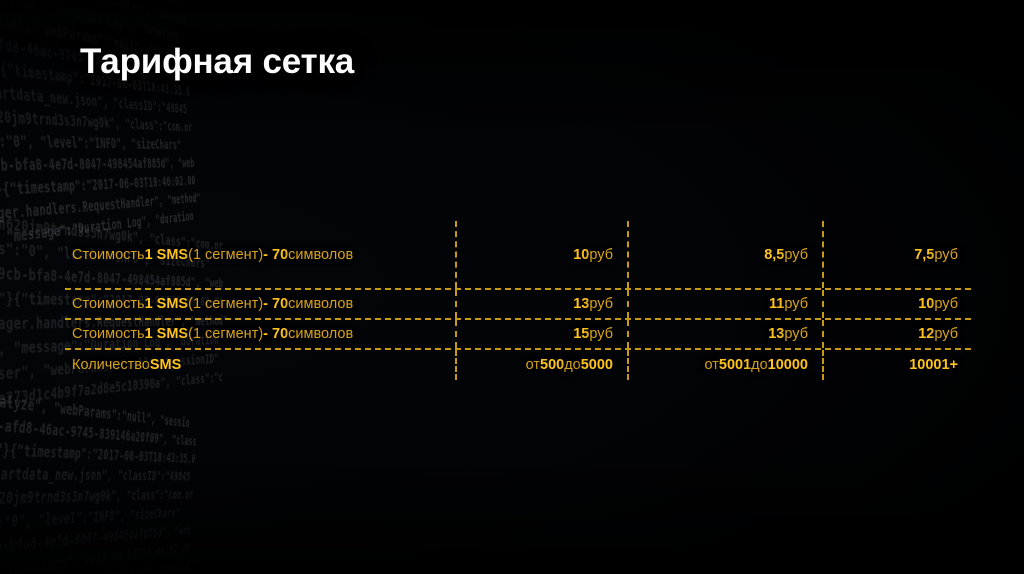 The height and width of the screenshot is (574, 1024). I want to click on row-value-part-3: 10000, so click(787, 365).